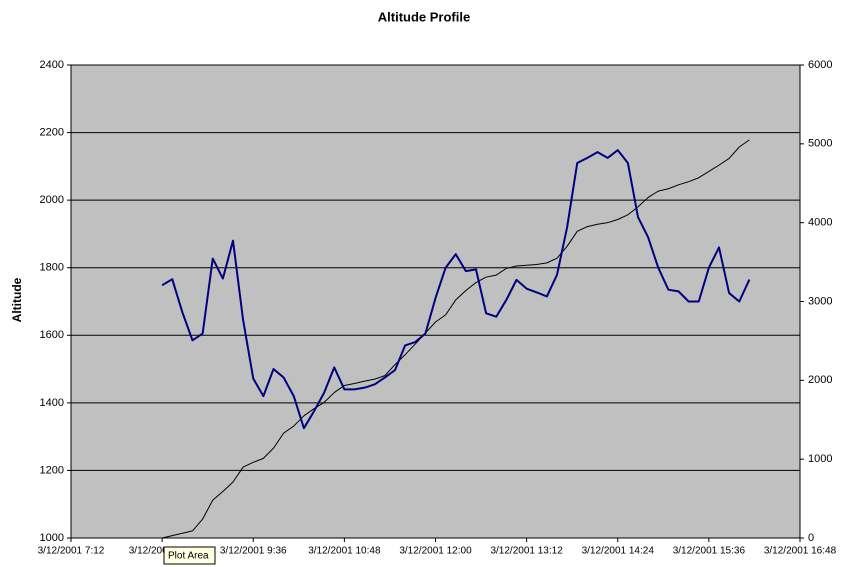 The height and width of the screenshot is (567, 847). I want to click on y-tick-label: 1600, so click(52, 335).